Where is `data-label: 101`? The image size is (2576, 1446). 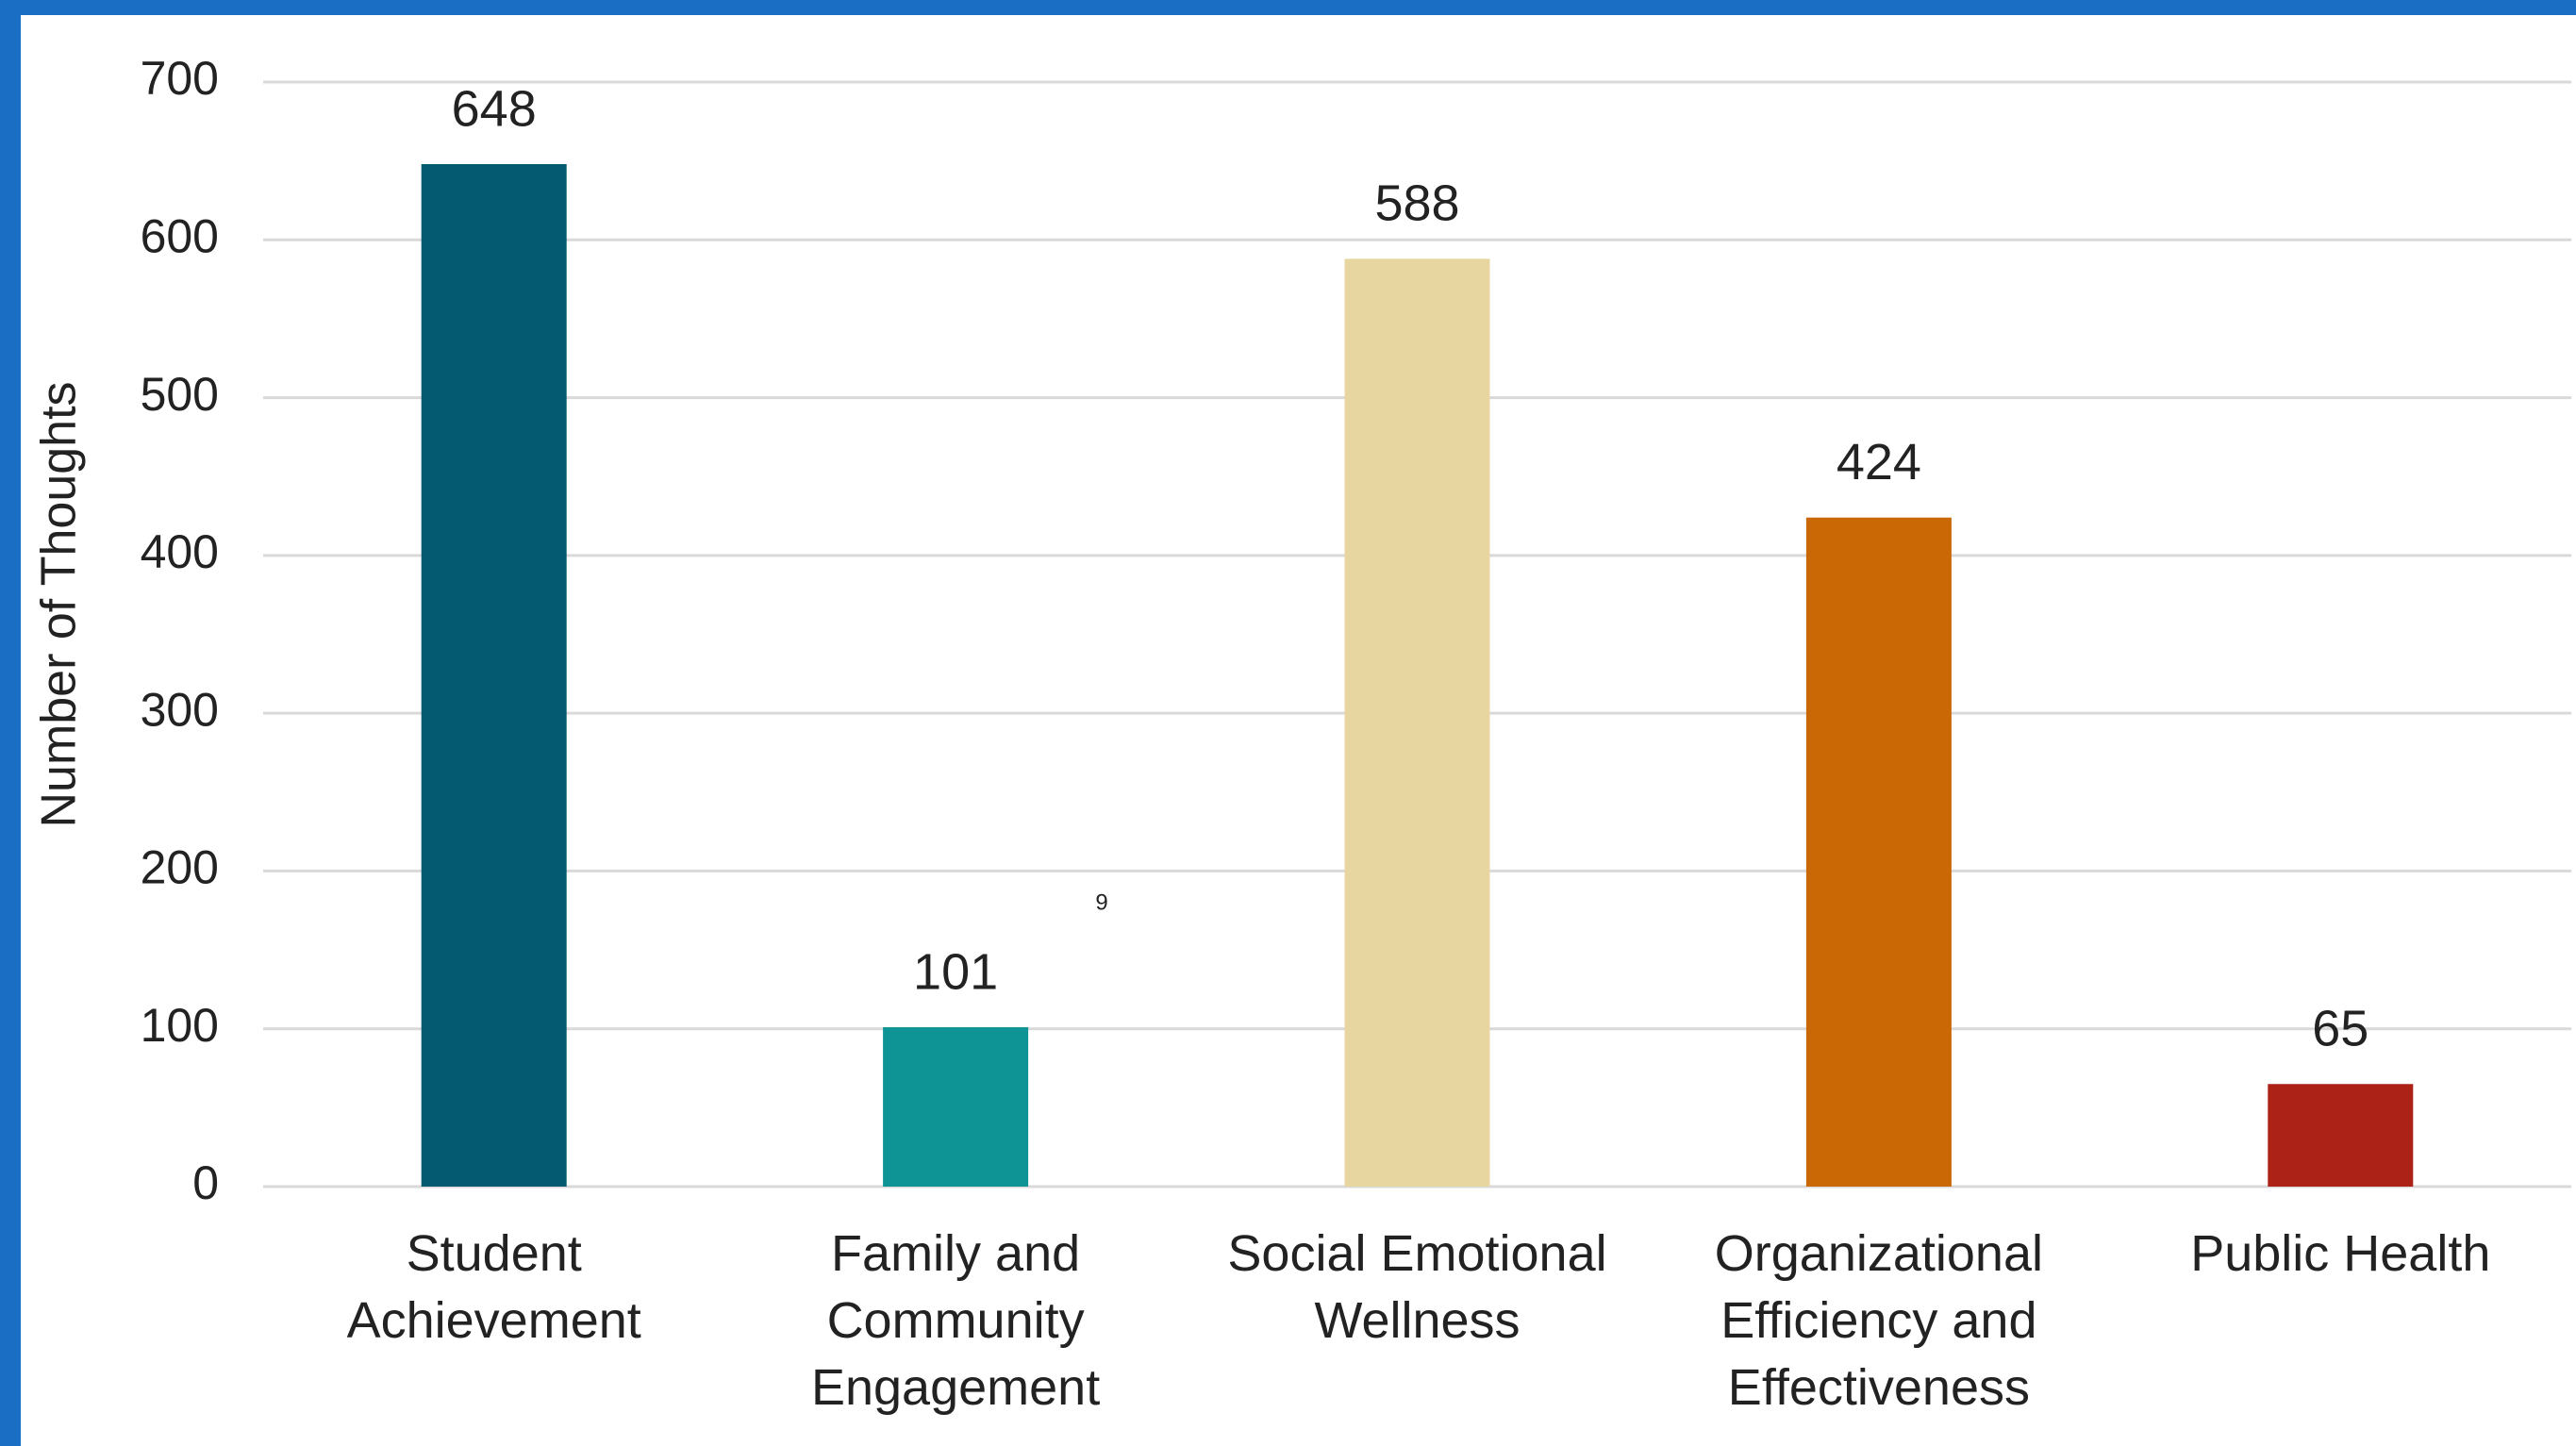 data-label: 101 is located at coordinates (955, 971).